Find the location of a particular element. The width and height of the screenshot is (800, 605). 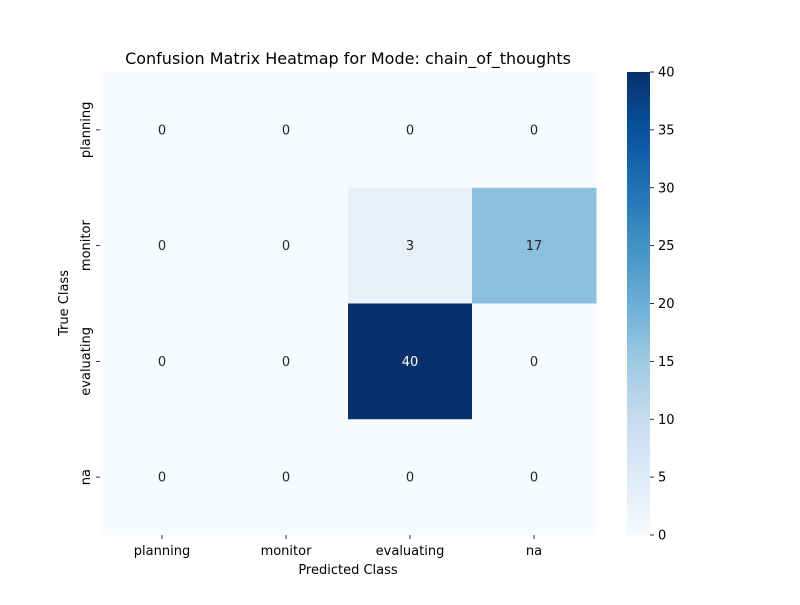

colorbar: 0 5 10 15 20 25 30 35 40 is located at coordinates (651, 305).